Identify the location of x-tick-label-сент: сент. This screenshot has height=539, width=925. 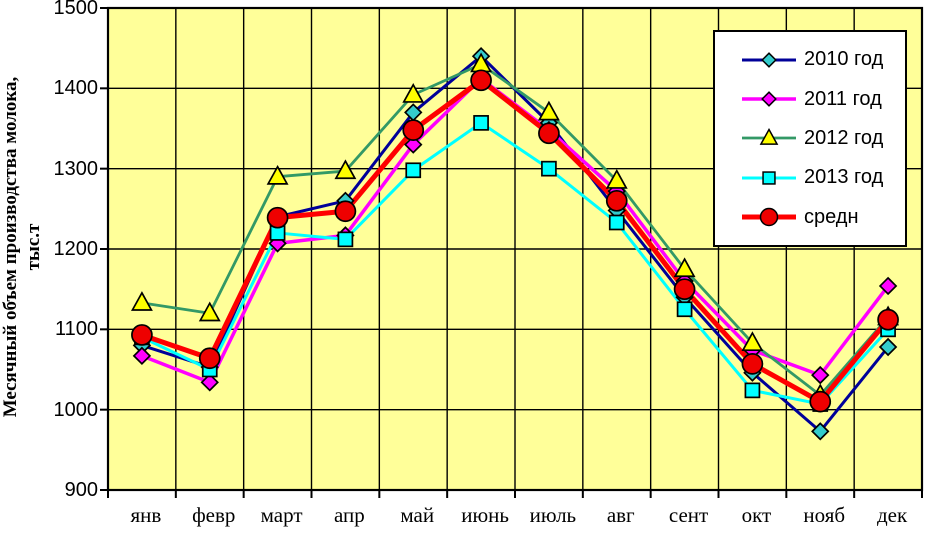
(688, 515).